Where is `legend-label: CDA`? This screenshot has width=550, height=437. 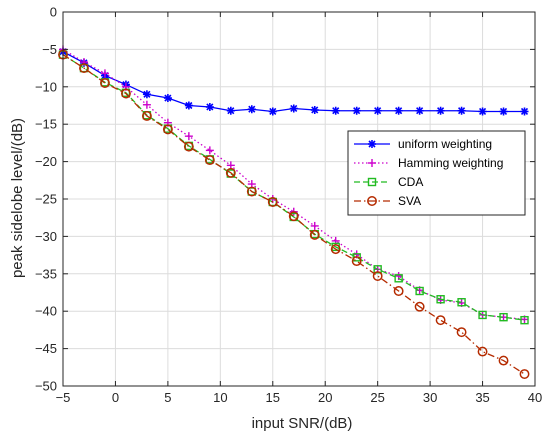 legend-label: CDA is located at coordinates (410, 182).